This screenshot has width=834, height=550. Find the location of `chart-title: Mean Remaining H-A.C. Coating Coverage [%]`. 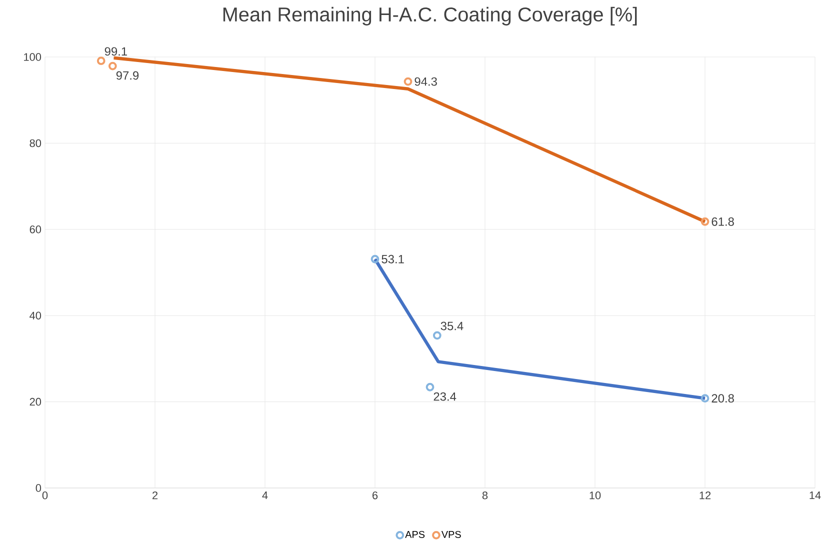

chart-title: Mean Remaining H-A.C. Coating Coverage [%] is located at coordinates (430, 16).